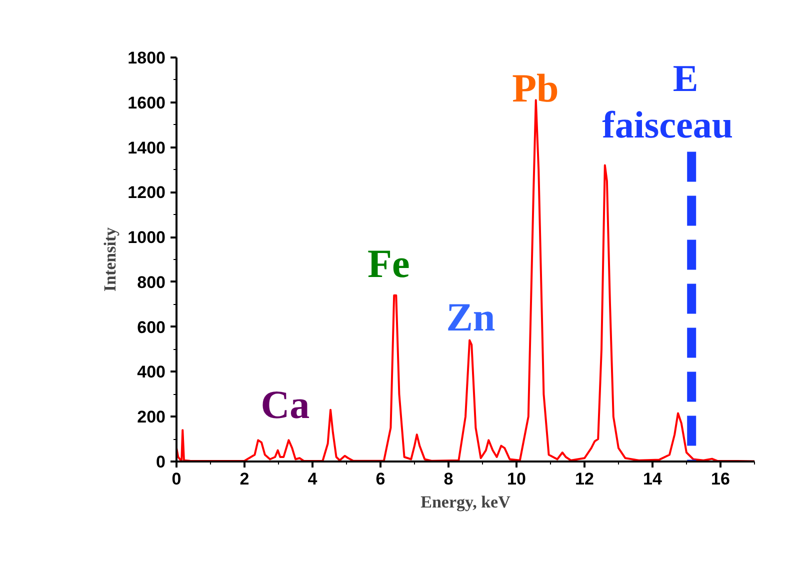  Describe the element at coordinates (177, 479) in the screenshot. I see `x-tick-label: 0` at that location.